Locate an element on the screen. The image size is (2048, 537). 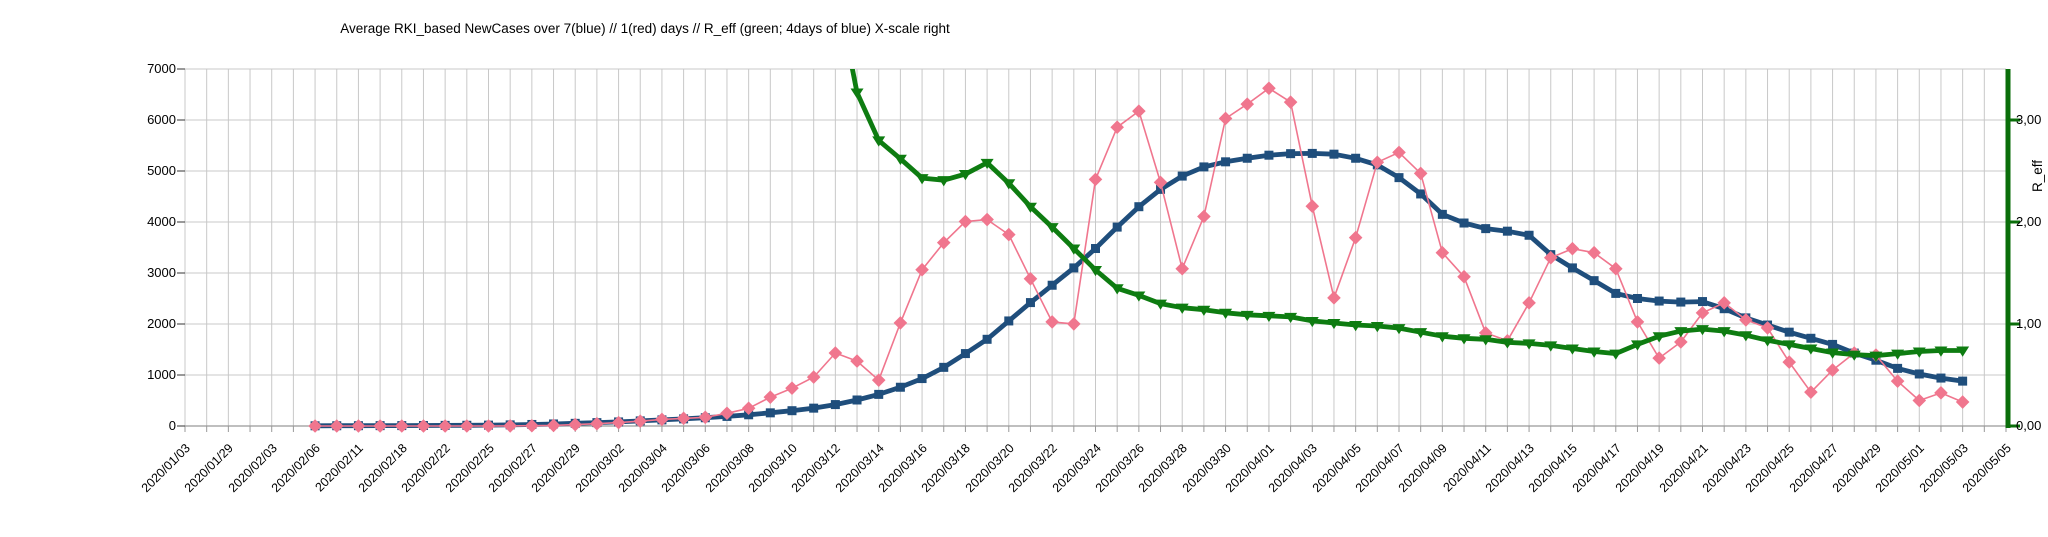
left-axis-tick-label: 4000 is located at coordinates (161, 221).